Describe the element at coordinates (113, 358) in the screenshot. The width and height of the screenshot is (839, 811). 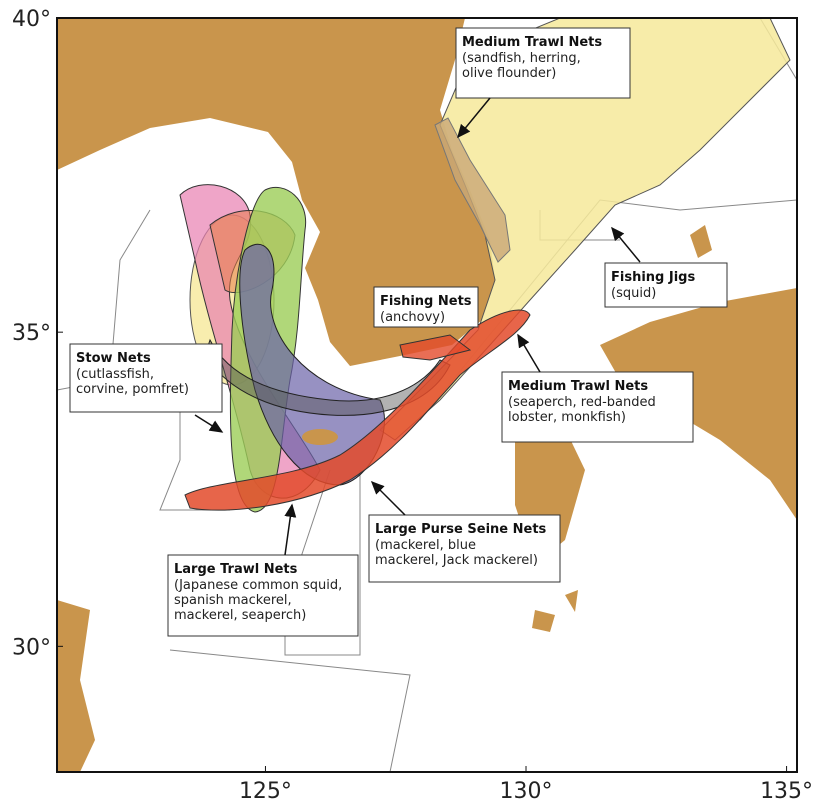
I see `annotation-title: Stow Nets` at that location.